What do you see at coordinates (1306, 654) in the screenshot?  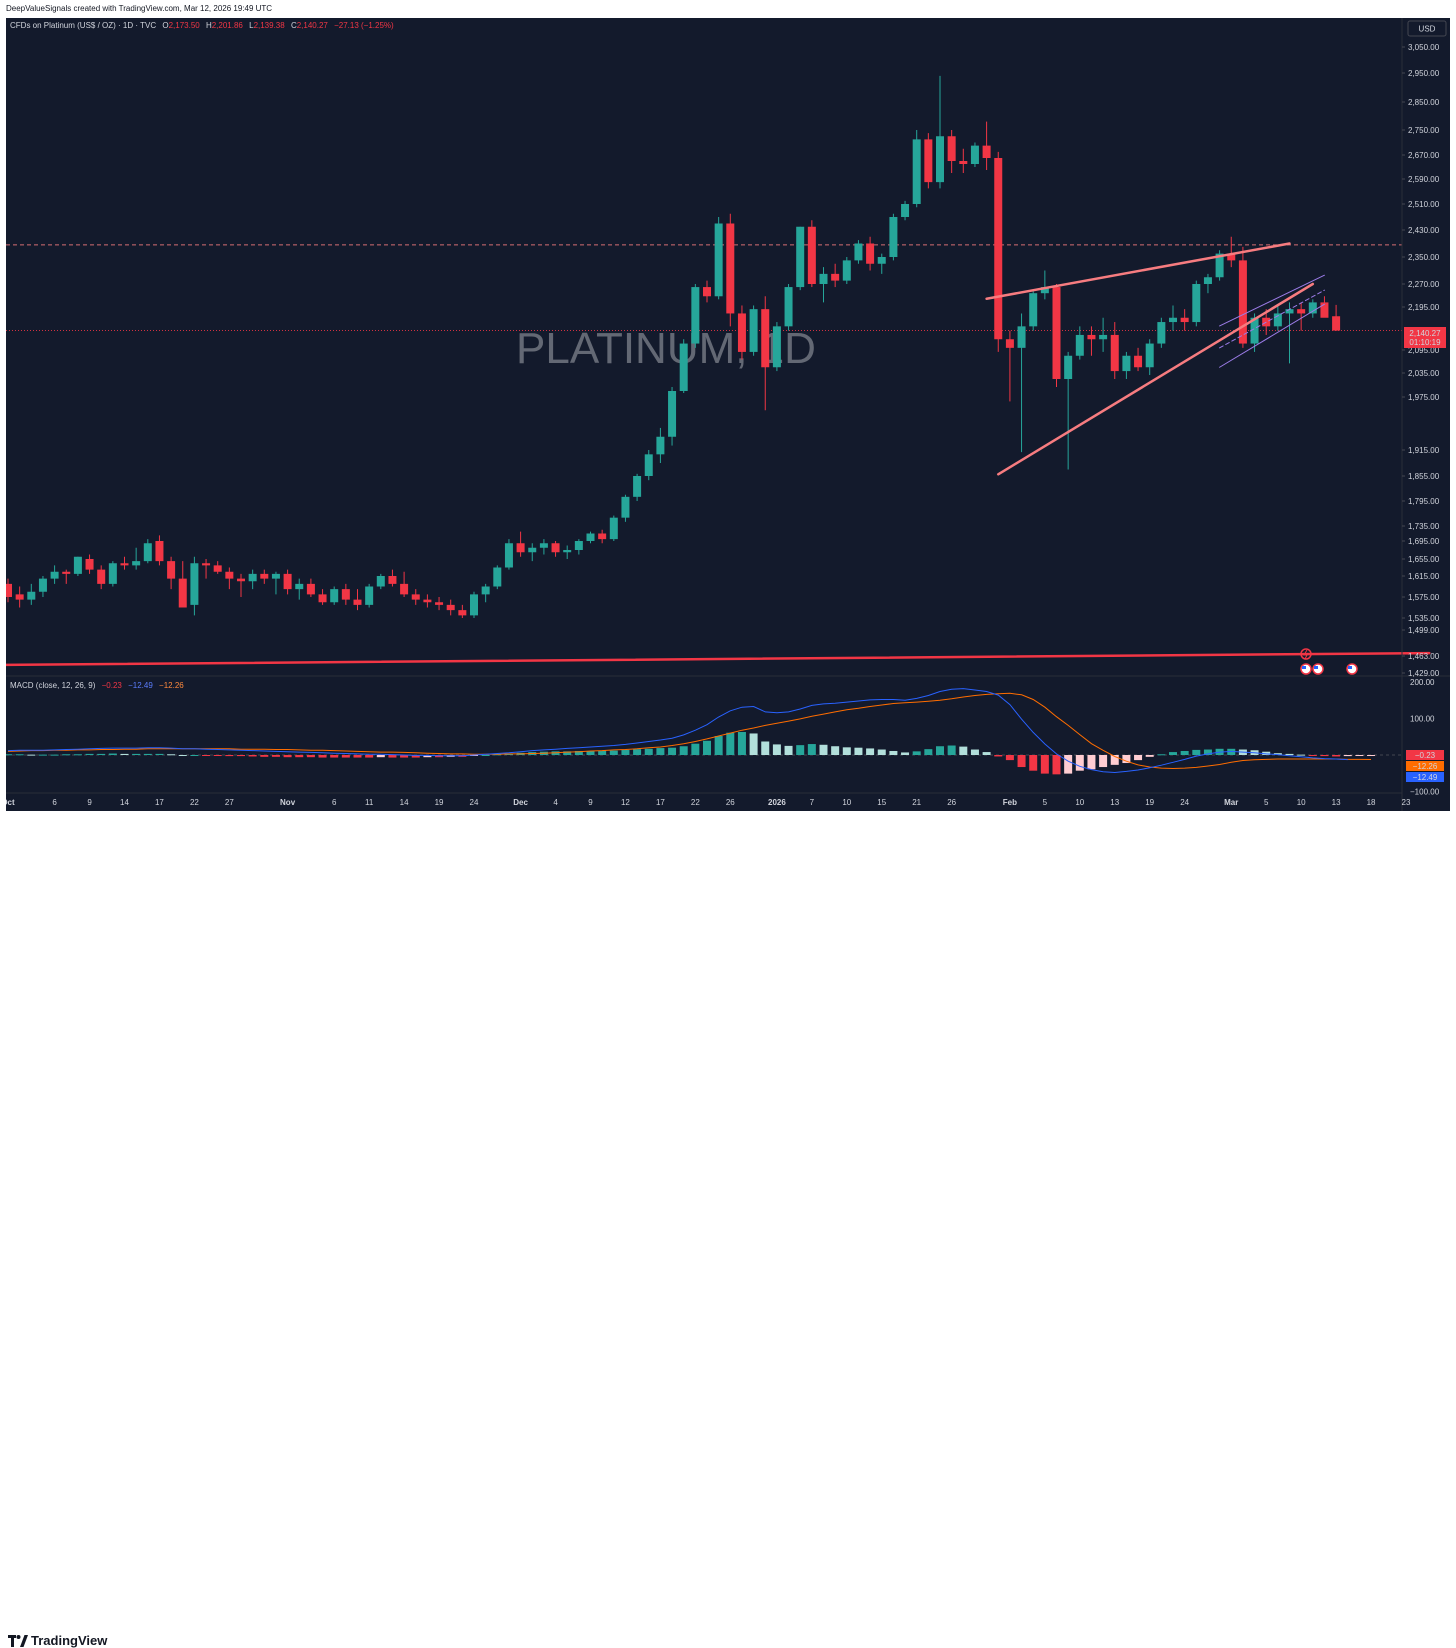 I see `earnings-event-icon` at bounding box center [1306, 654].